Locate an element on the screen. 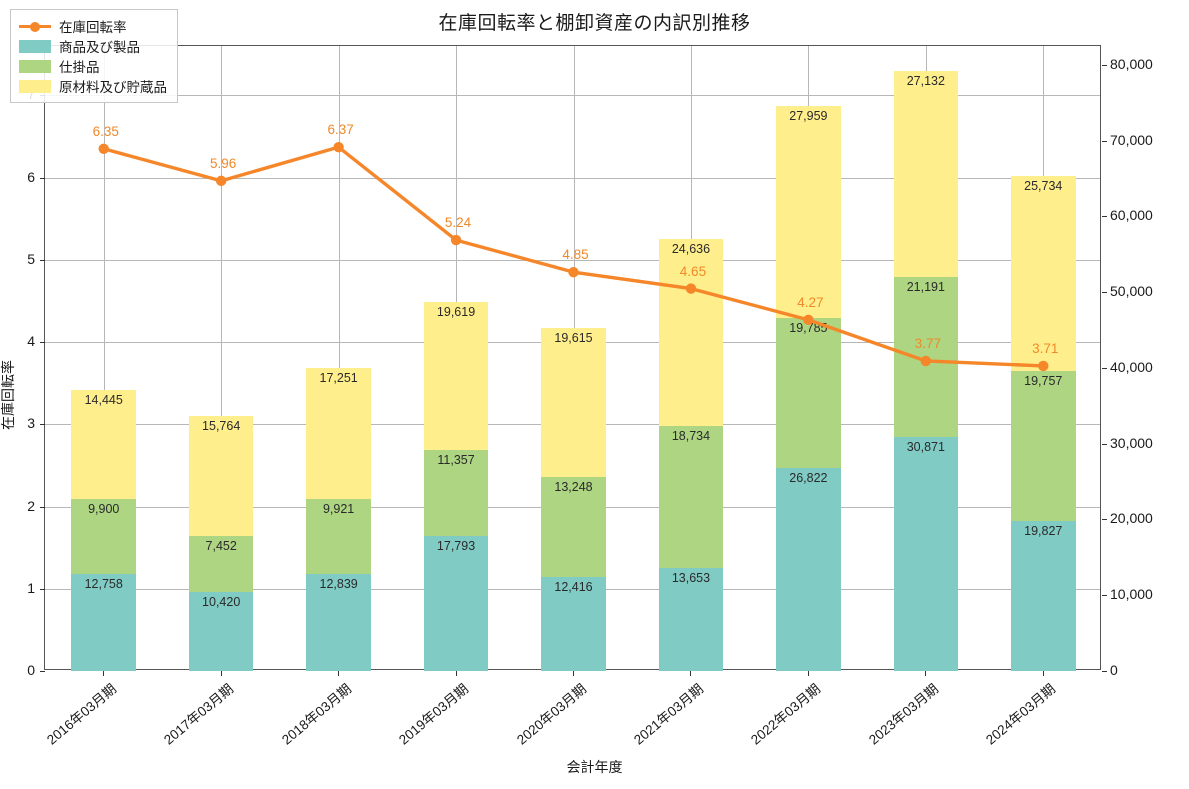  x-tick-label: 2018年03月期 is located at coordinates (316, 714).